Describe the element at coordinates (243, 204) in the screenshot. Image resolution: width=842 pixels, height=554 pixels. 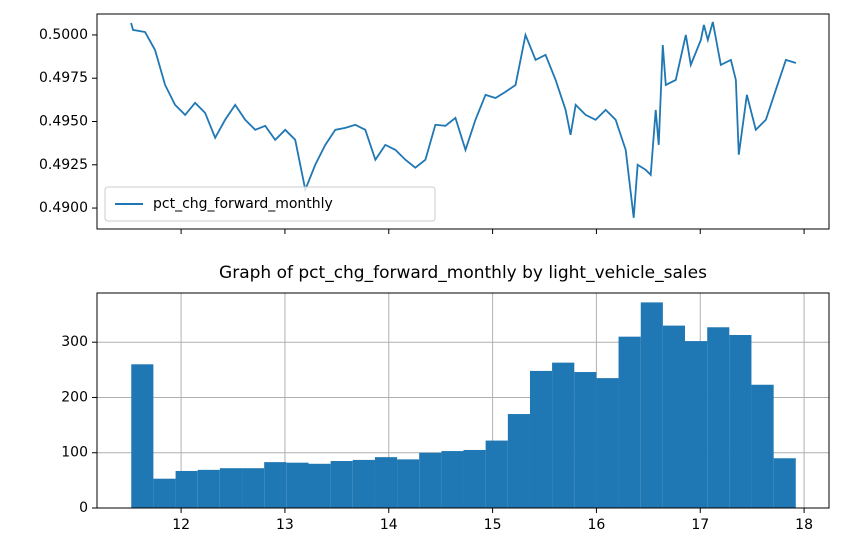
I see `legend-label: pct_chg_forward_monthly` at that location.